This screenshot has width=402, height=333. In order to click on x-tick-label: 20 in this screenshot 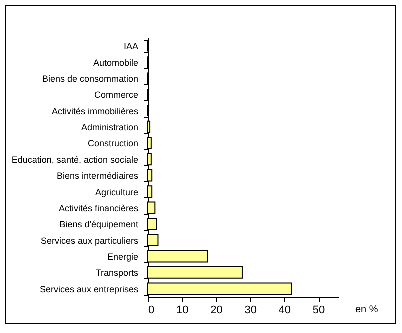, I will do `click(216, 310)`.